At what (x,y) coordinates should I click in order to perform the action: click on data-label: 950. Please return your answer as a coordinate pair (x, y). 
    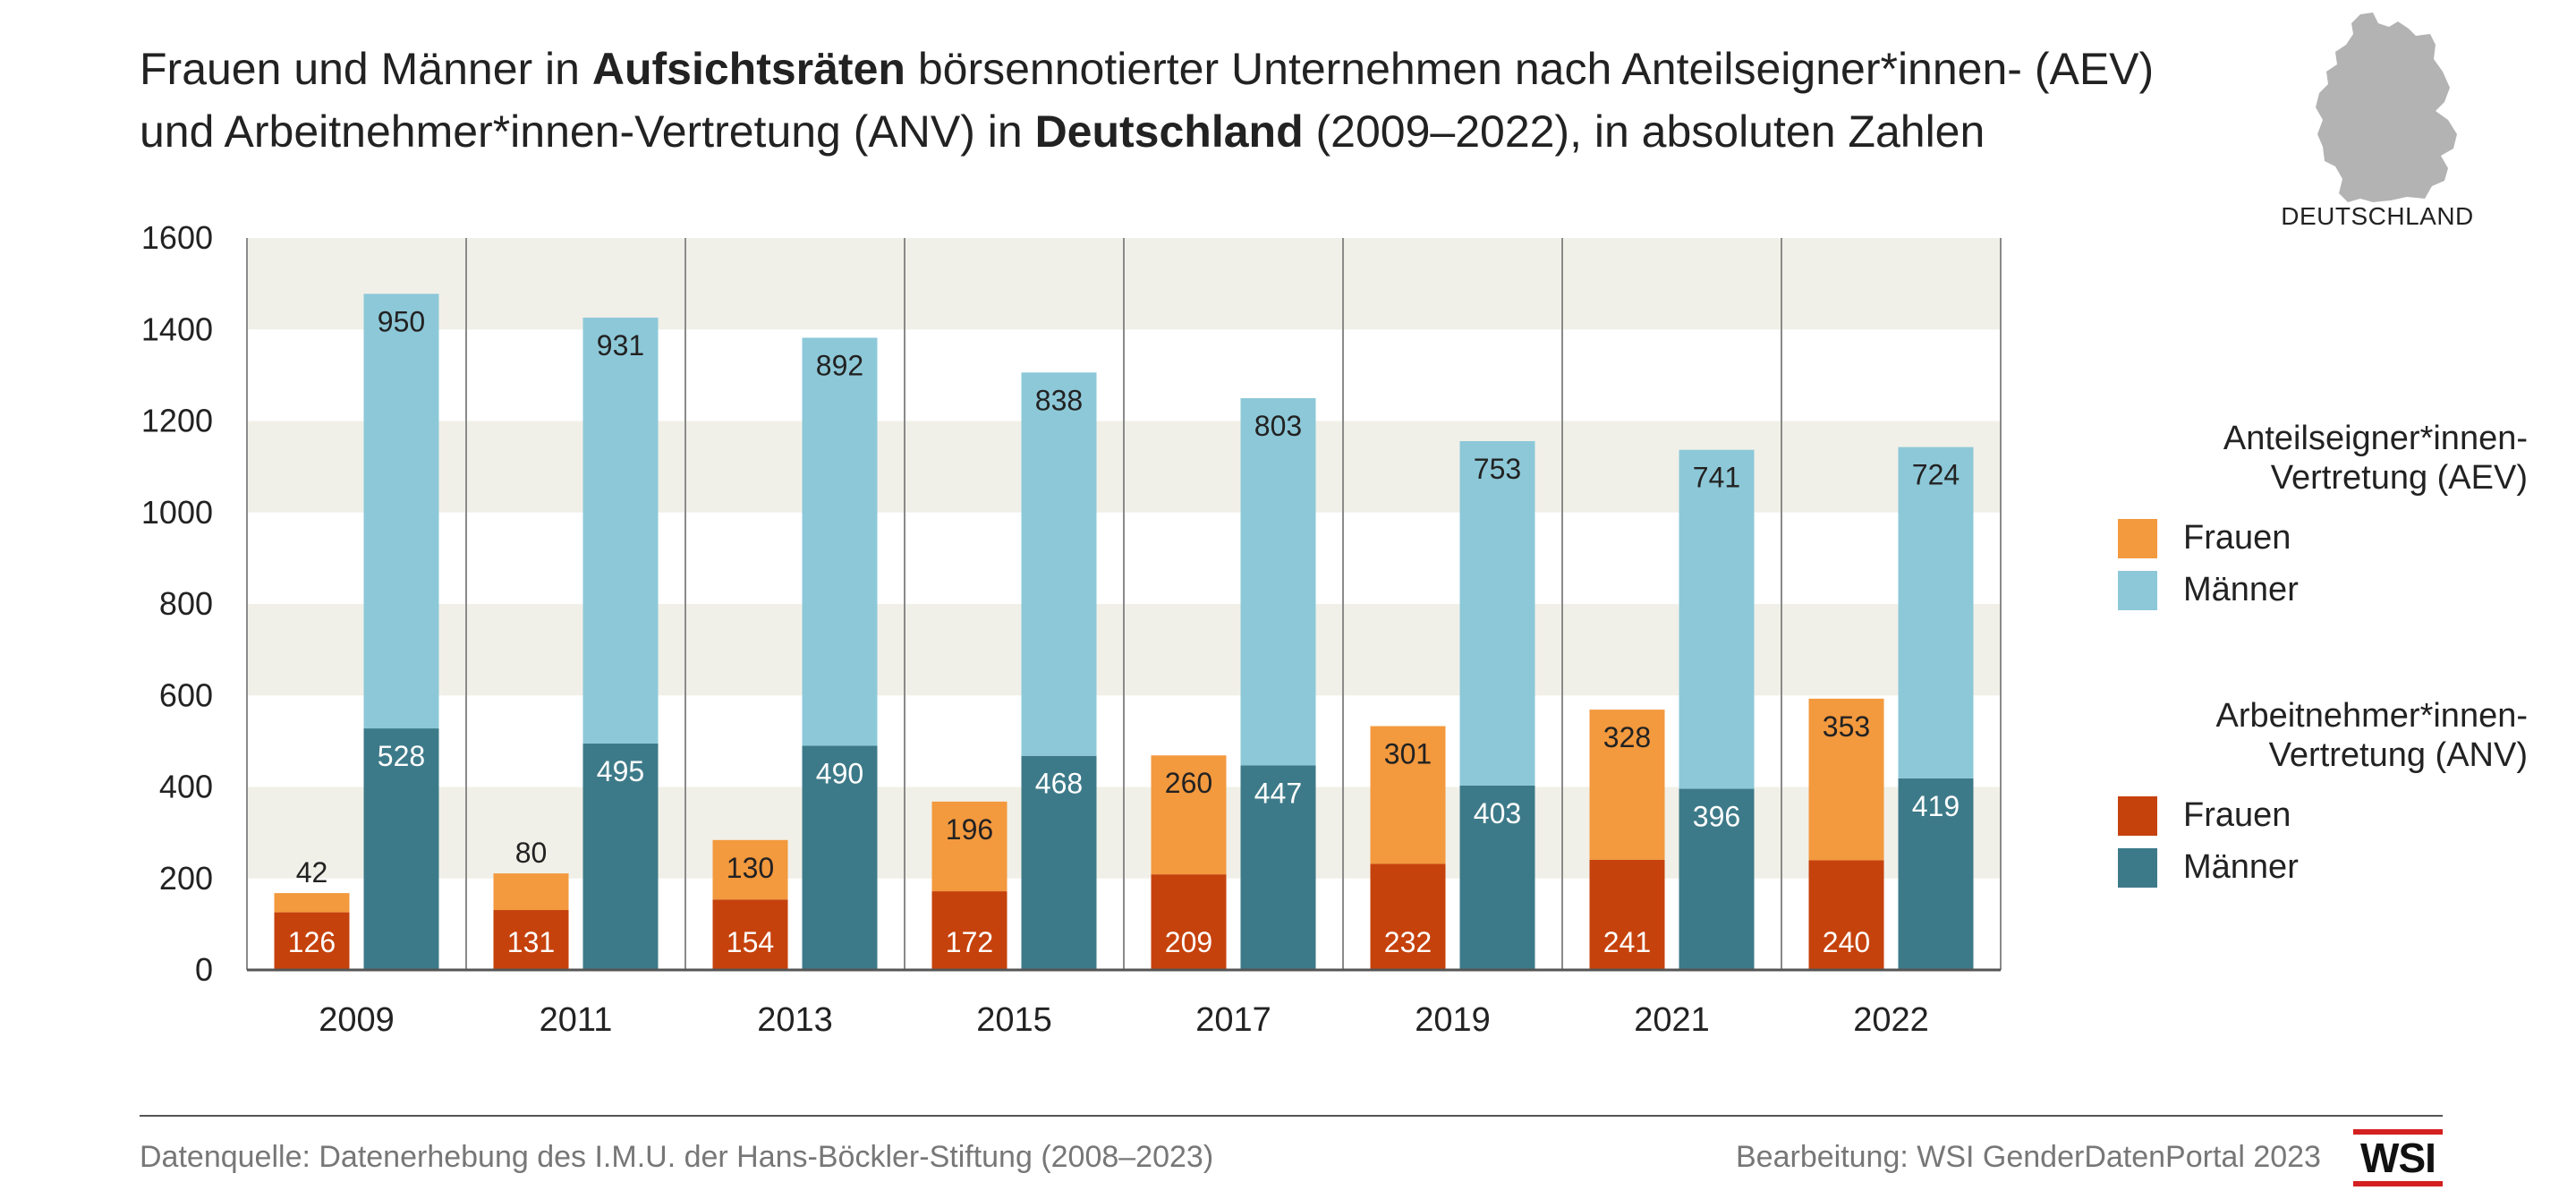
    Looking at the image, I should click on (401, 321).